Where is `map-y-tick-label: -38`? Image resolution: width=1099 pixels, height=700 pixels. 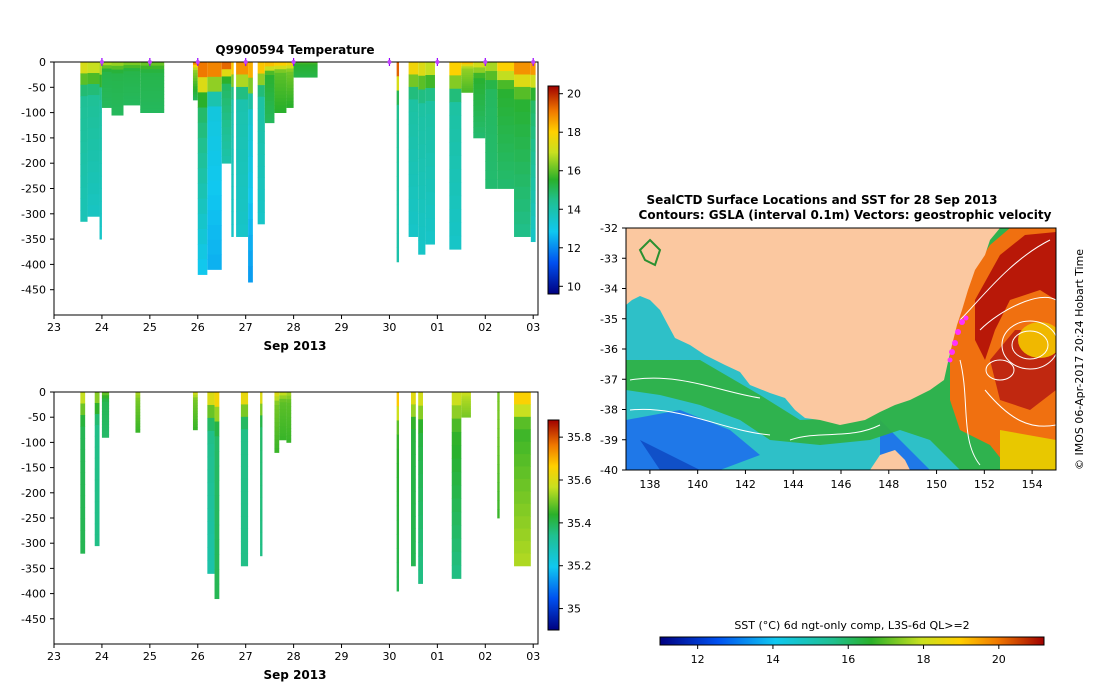 map-y-tick-label: -38 is located at coordinates (609, 410).